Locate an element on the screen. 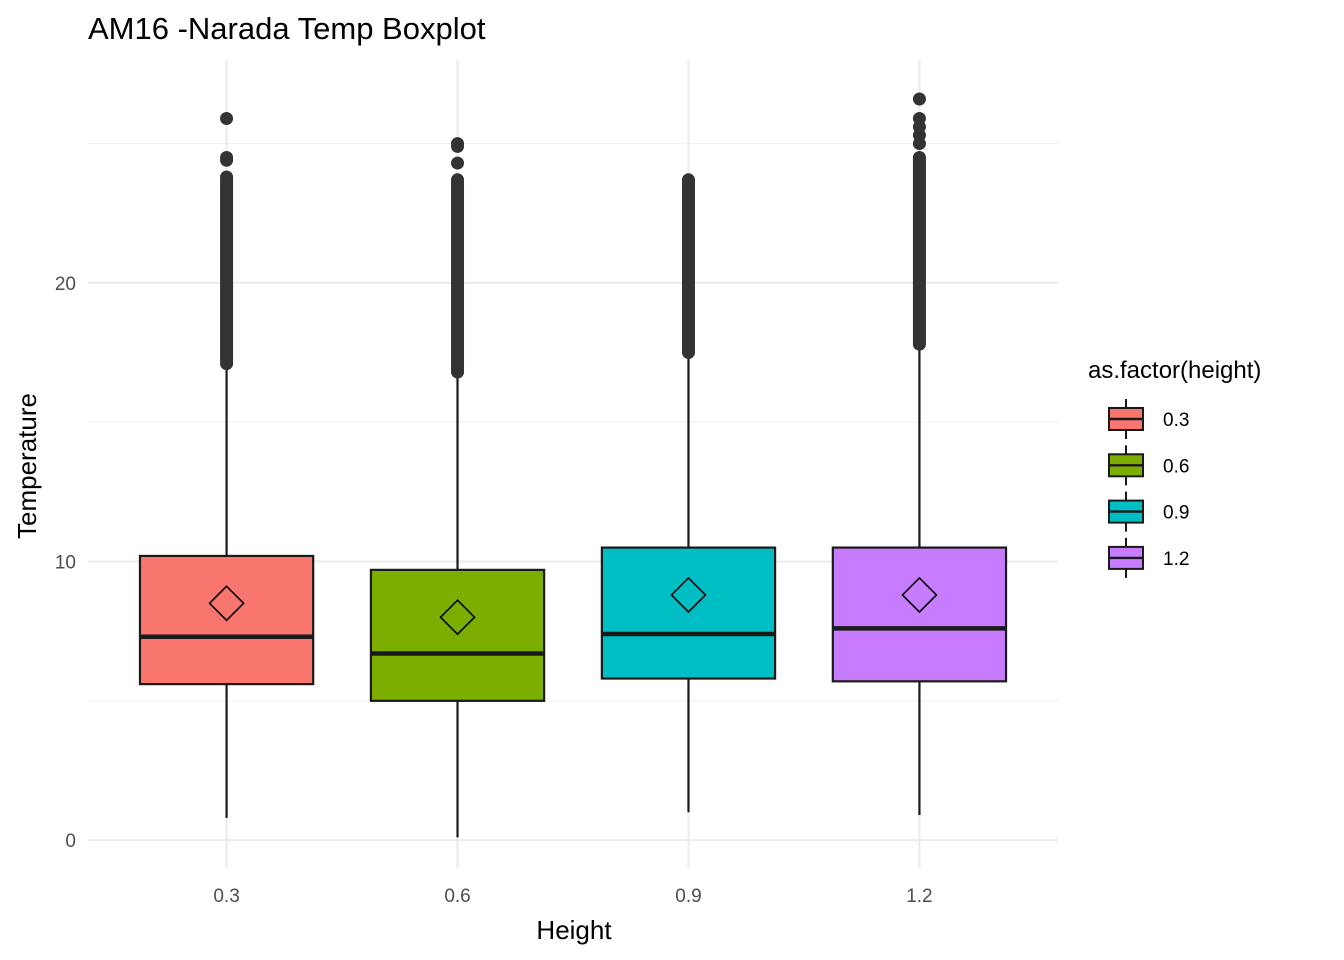 This screenshot has width=1344, height=960. x-axis-title: Height is located at coordinates (574, 930).